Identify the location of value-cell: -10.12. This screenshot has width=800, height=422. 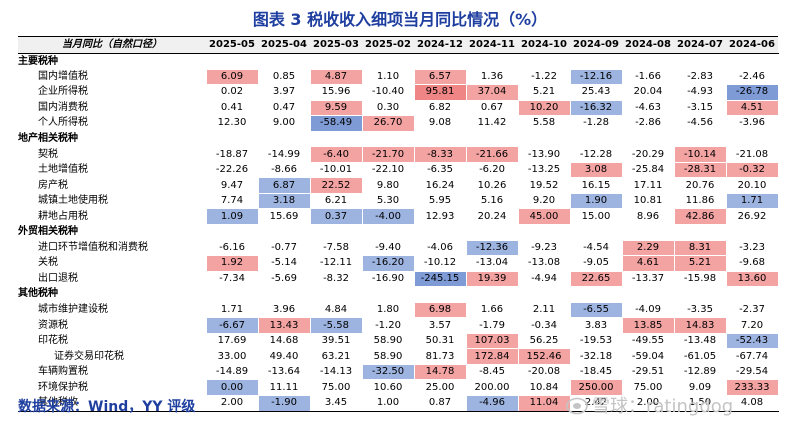
(440, 263).